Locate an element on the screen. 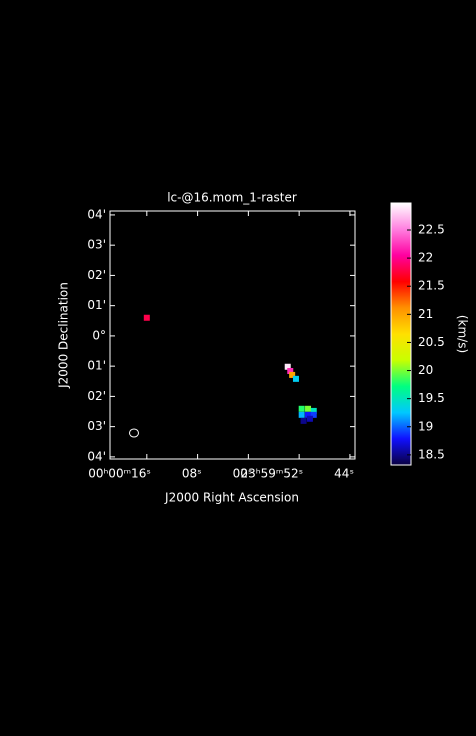  colorbar-tick-label: 19.5 is located at coordinates (431, 398).